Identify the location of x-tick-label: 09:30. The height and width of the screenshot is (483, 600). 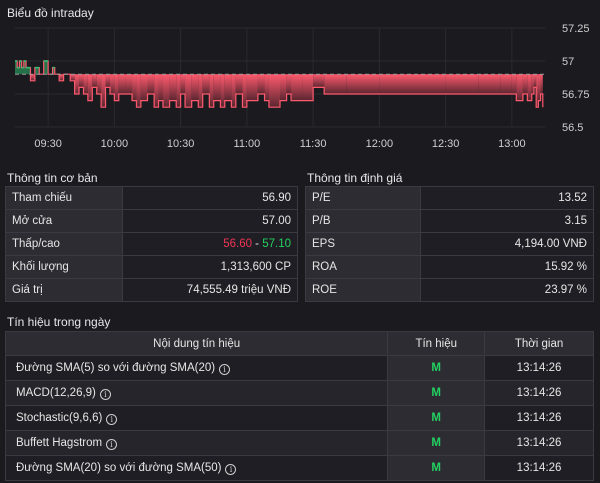
(48, 144).